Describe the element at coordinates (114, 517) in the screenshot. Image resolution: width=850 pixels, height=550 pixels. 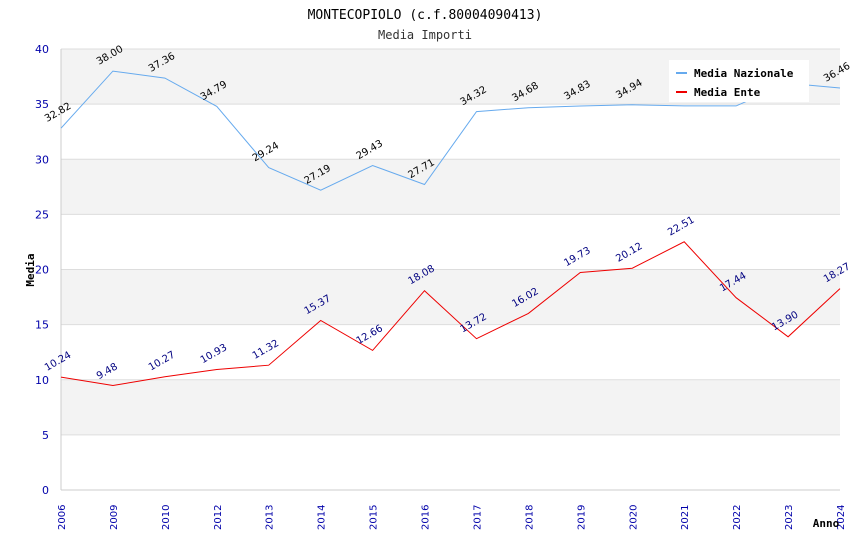
I see `x-tick-label: 2009` at that location.